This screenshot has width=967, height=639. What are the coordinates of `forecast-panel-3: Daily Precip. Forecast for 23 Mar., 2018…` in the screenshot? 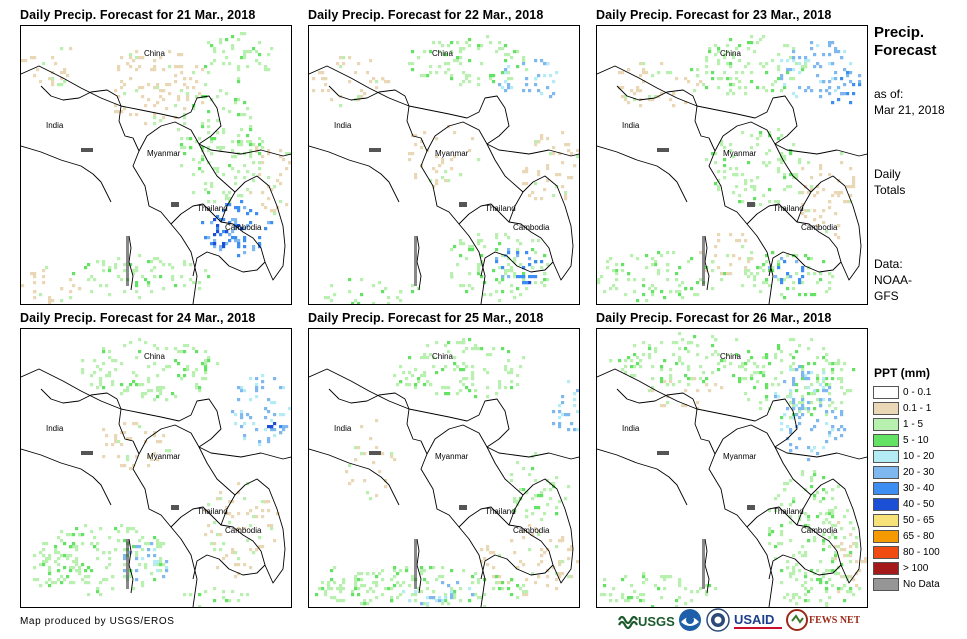 It's located at (732, 156).